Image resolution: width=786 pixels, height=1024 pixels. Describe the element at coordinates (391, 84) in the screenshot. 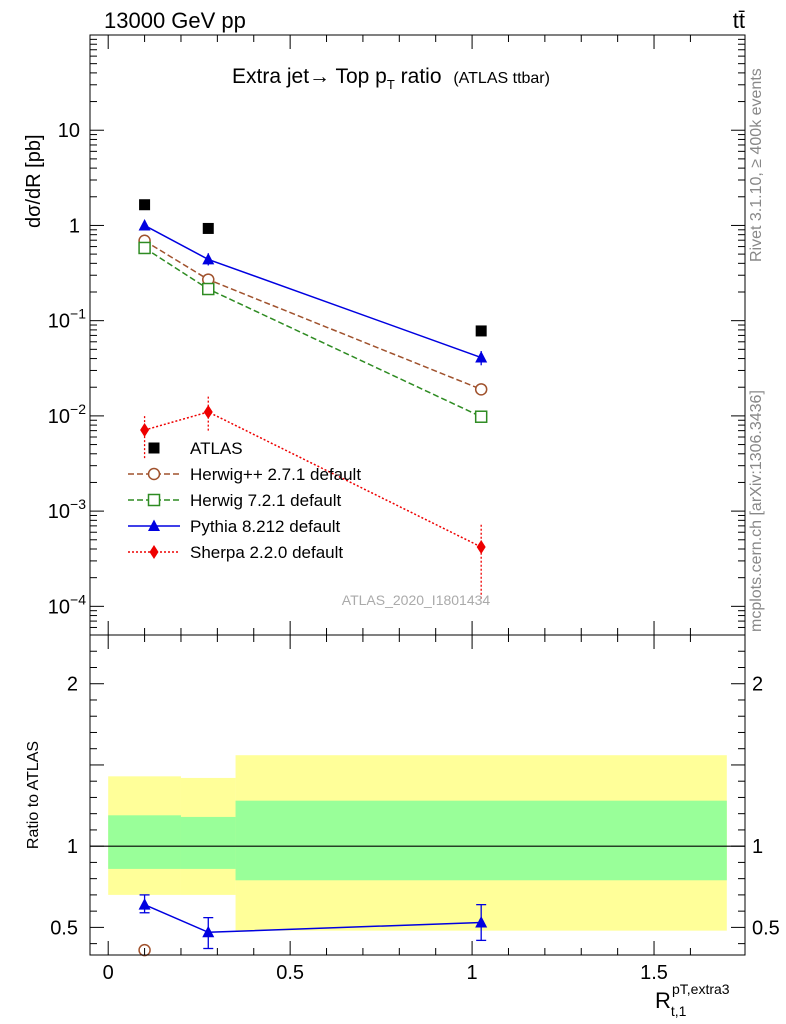

I see `chart-title-sub: T` at that location.